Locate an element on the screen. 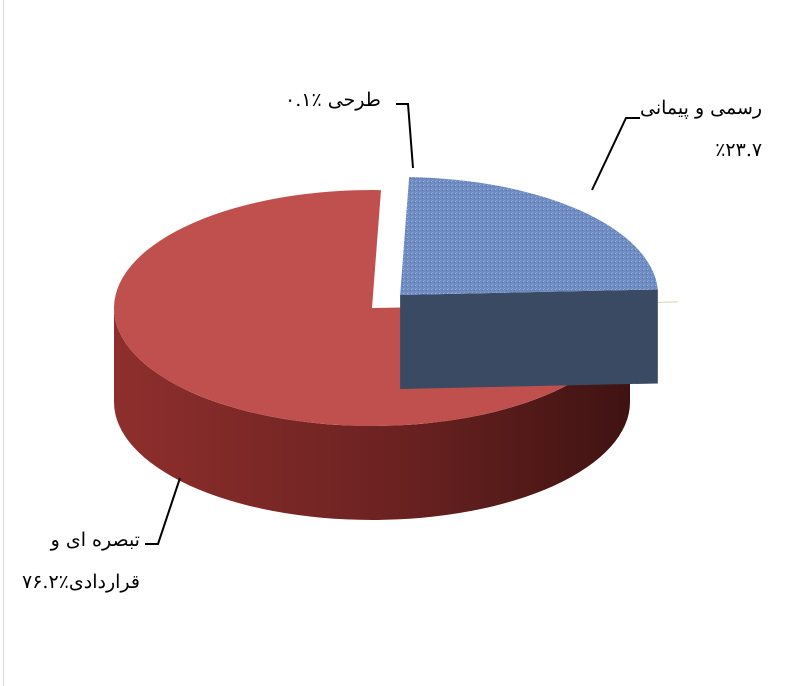 The width and height of the screenshot is (790, 686). slice-label-contract-name: قراردادی is located at coordinates (104, 582).